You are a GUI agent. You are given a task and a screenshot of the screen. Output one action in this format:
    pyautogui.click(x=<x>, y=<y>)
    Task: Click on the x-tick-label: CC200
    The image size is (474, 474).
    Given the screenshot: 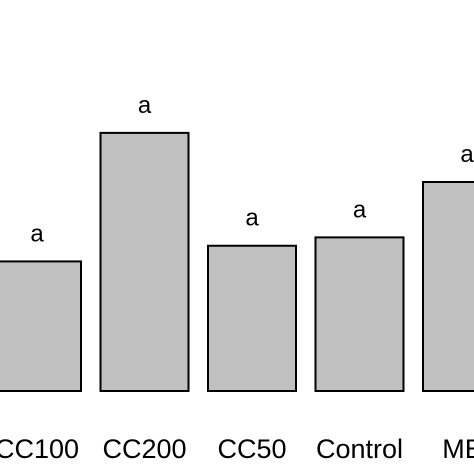 What is the action you would take?
    pyautogui.click(x=144, y=449)
    